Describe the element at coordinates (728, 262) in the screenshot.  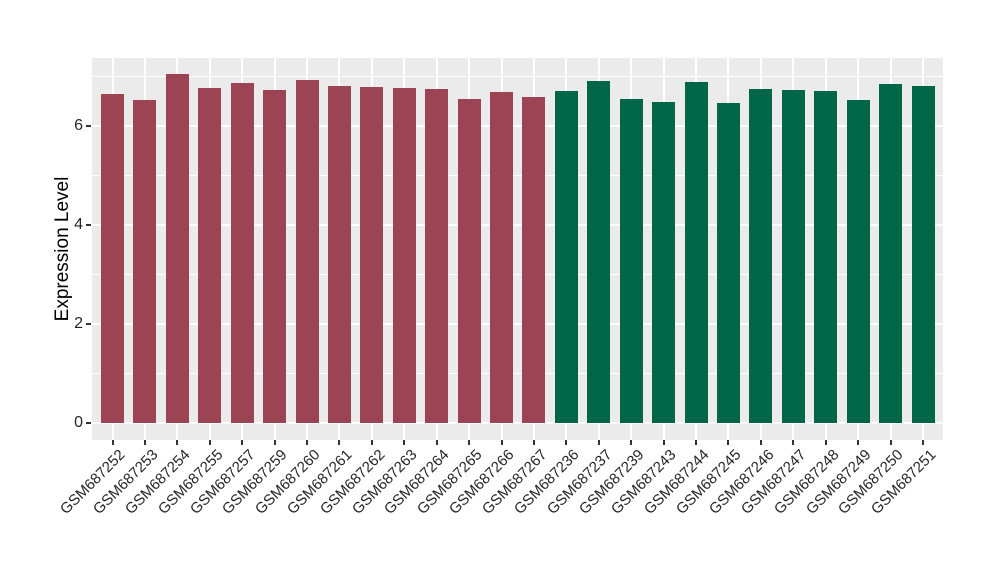
I see `bar-GSM687245` at that location.